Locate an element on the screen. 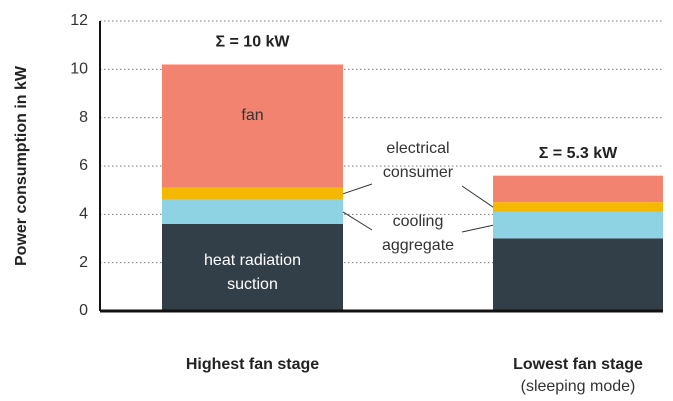 This screenshot has height=401, width=673. y-tick-label: 8 is located at coordinates (83, 117).